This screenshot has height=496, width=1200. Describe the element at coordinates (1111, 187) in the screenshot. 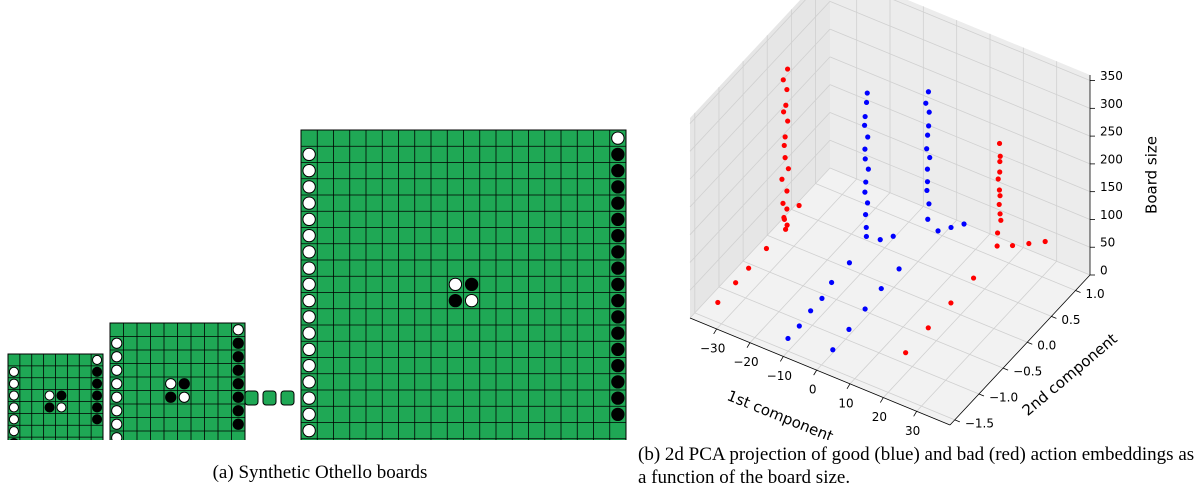

I see `z-tick-label: 150` at that location.